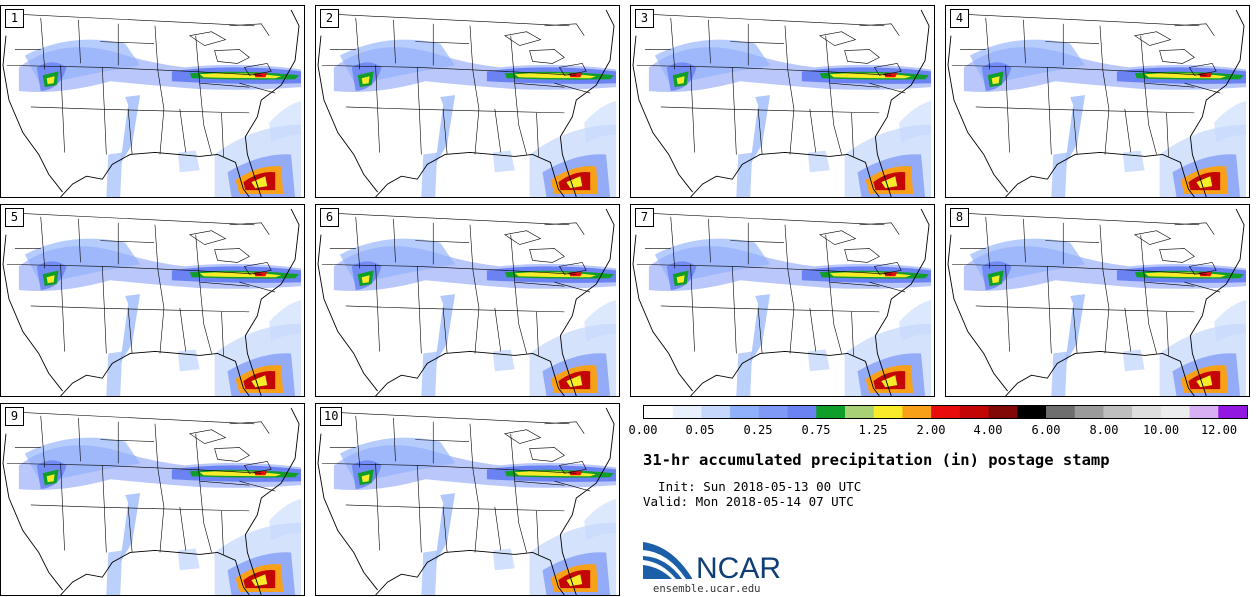 The width and height of the screenshot is (1260, 597). I want to click on stamp-panel: 4, so click(1097, 101).